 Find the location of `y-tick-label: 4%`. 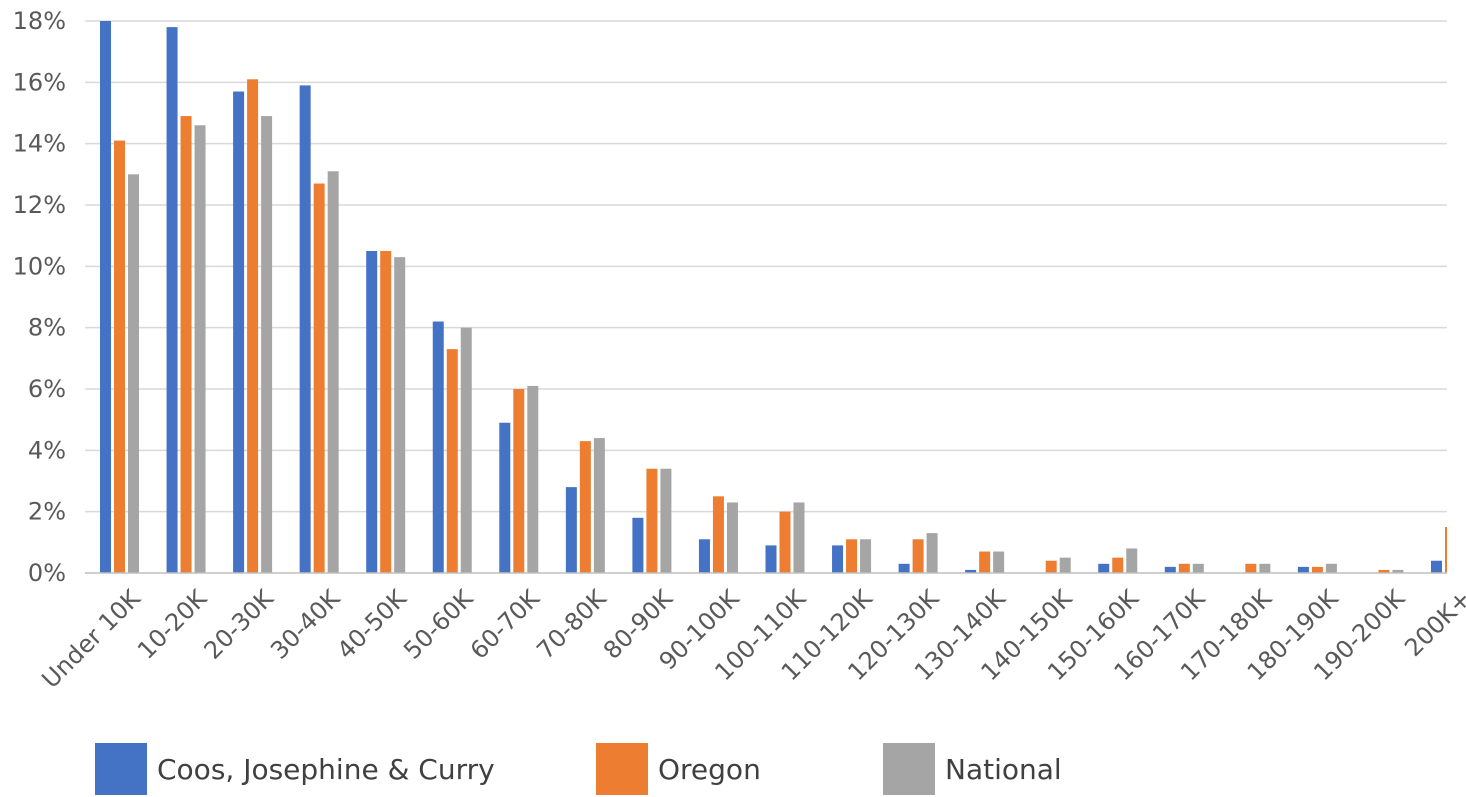

y-tick-label: 4% is located at coordinates (47, 450).